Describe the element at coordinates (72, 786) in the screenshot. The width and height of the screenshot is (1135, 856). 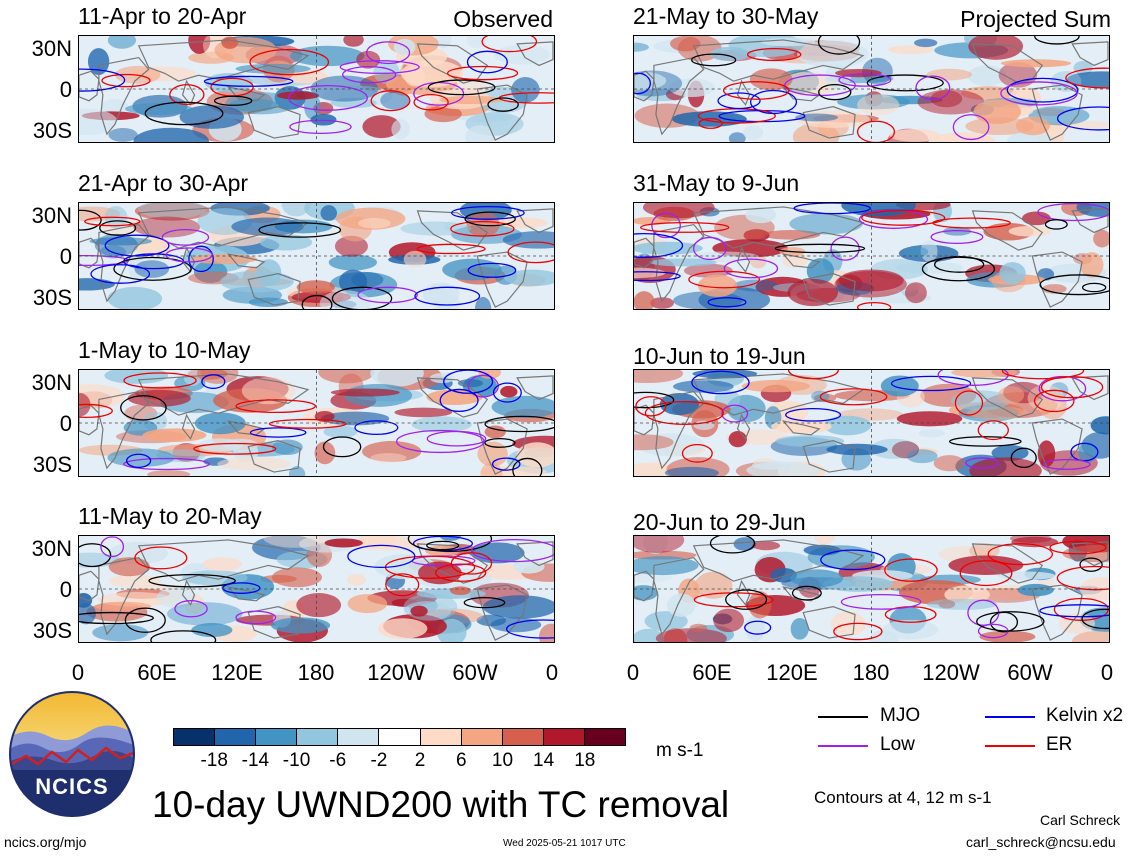
I see `logo-text: NCICS` at that location.